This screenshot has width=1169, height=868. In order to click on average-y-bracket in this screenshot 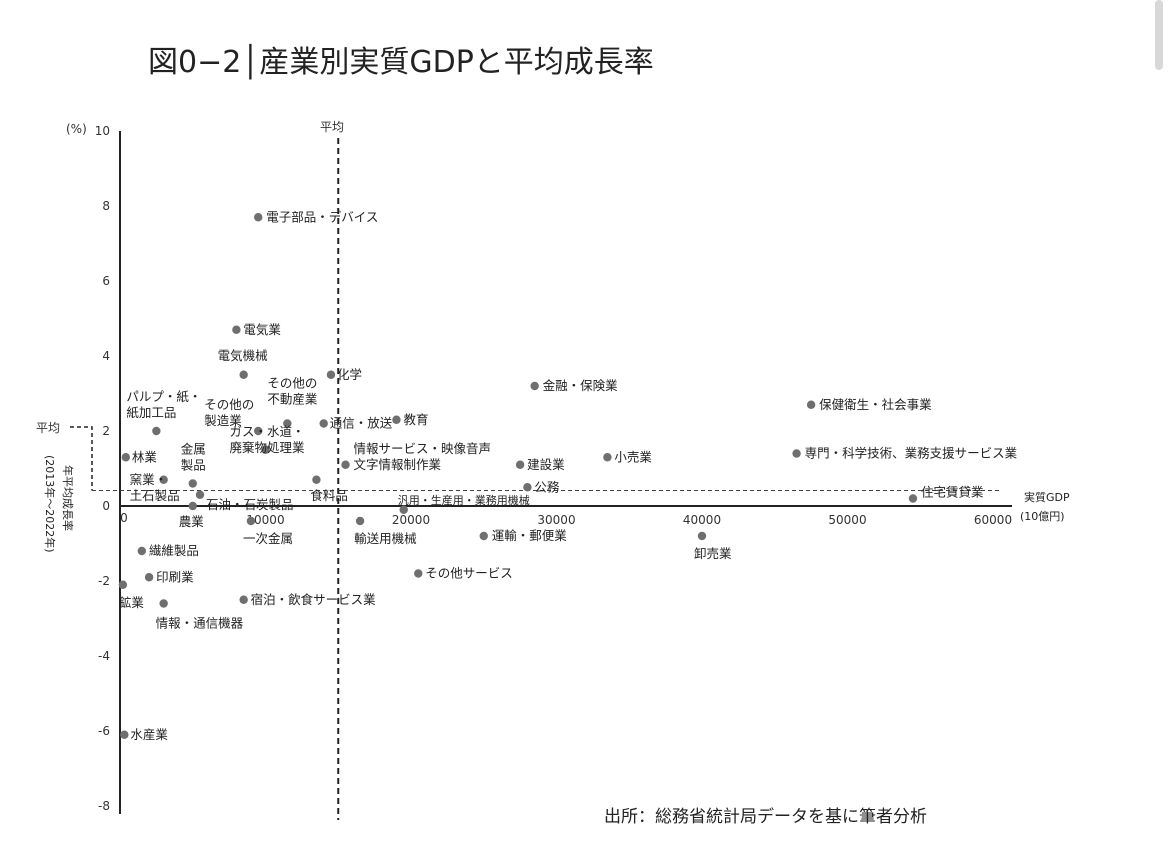, I will do `click(81, 458)`.